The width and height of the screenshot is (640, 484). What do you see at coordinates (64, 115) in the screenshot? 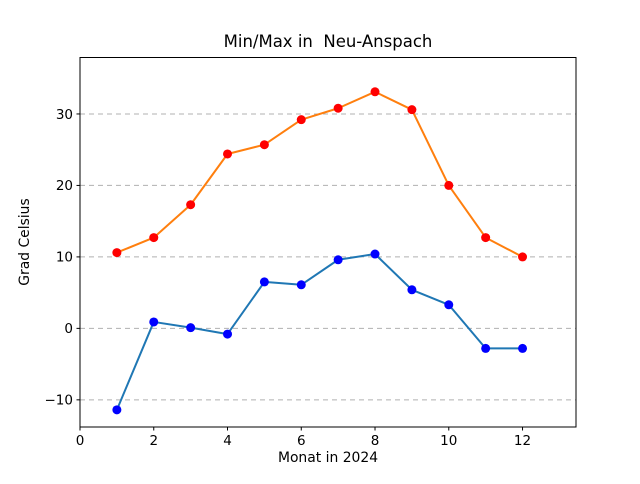
I see `y-tick-label: 30` at bounding box center [64, 115].